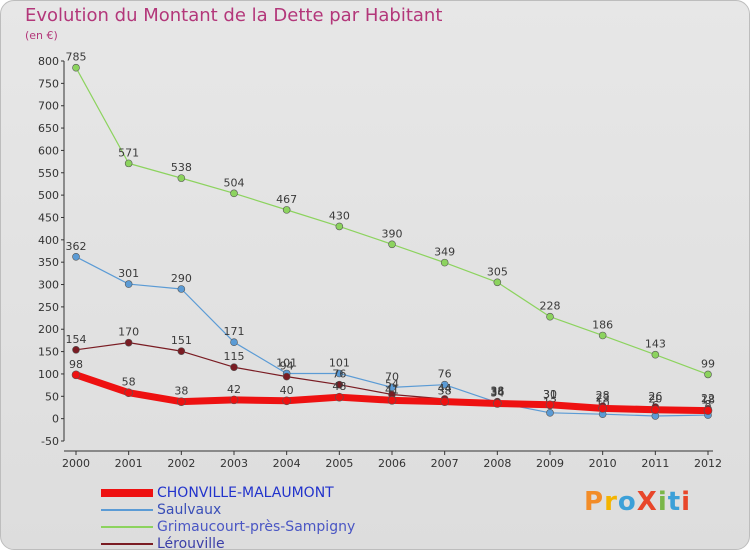 The image size is (750, 550). Describe the element at coordinates (497, 392) in the screenshot. I see `data-label: 36` at that location.